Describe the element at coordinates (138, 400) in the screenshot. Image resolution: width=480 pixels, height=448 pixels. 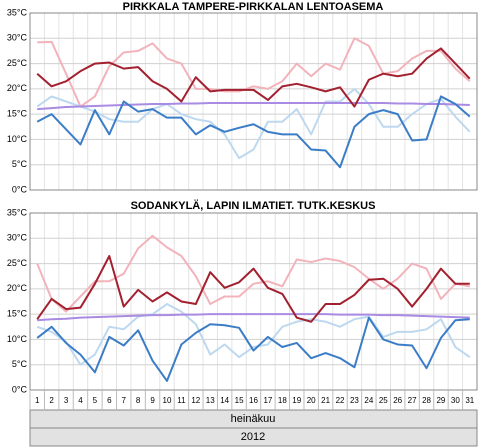
I see `x-tick-label: 8` at that location.